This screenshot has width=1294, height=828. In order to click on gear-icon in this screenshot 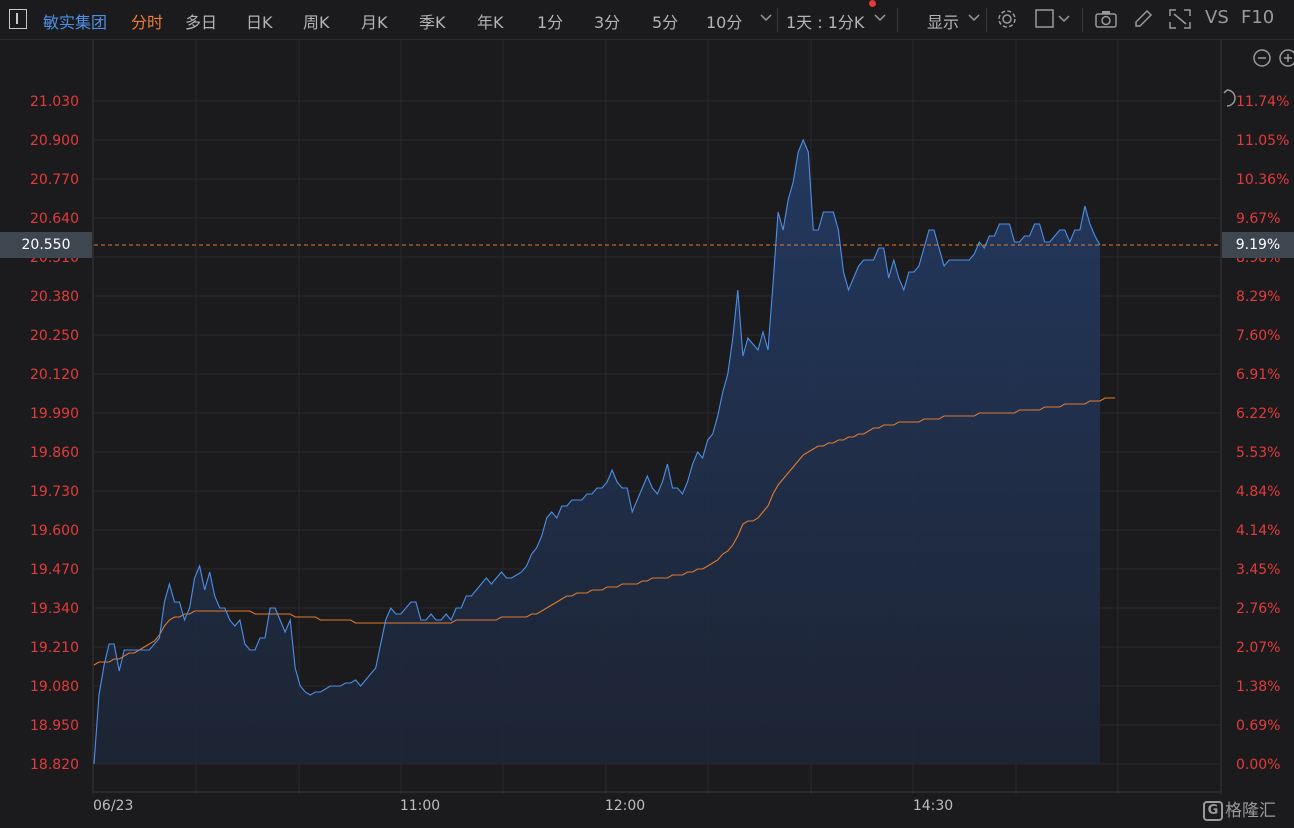, I will do `click(1007, 19)`.